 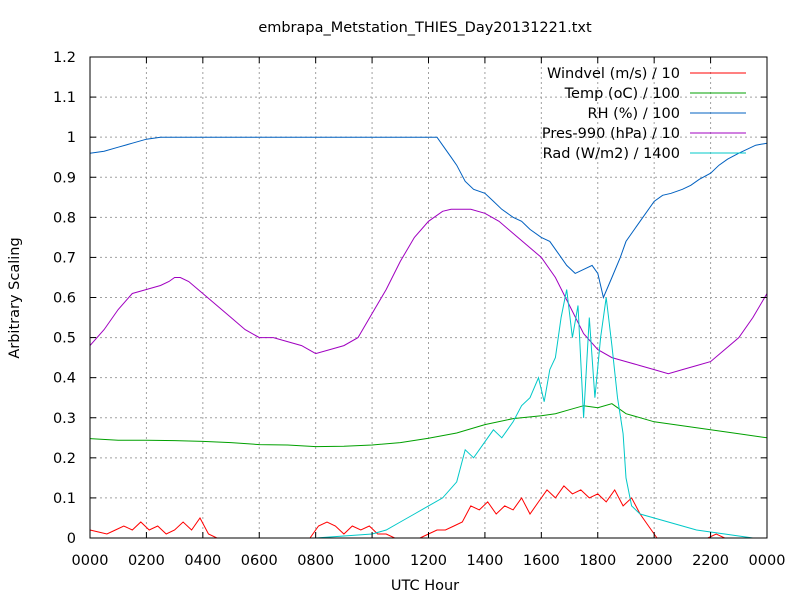 I want to click on x-tick-label: 0200, so click(x=146, y=561).